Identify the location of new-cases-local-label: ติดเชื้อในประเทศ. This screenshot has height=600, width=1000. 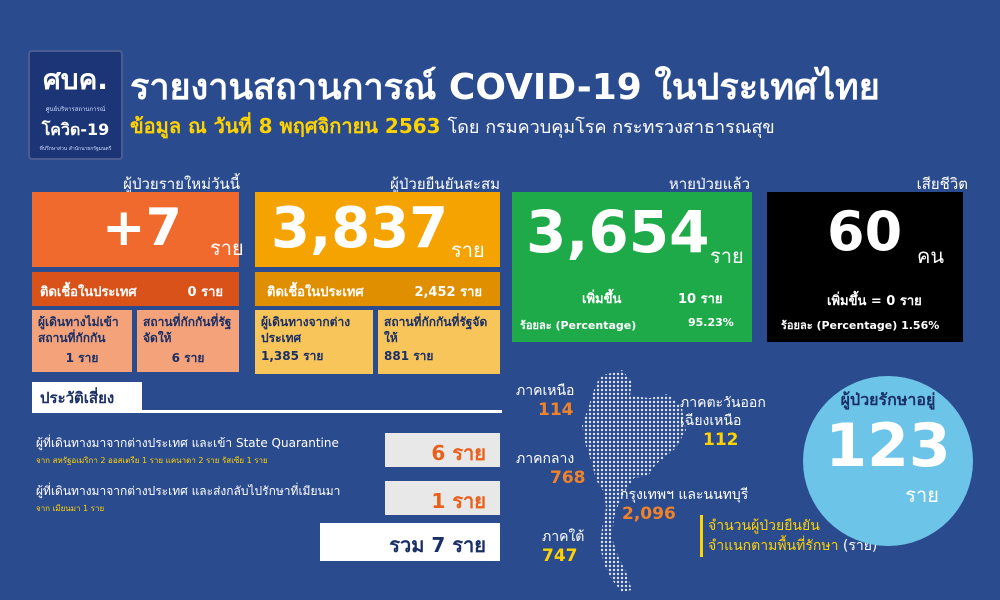
(88, 292).